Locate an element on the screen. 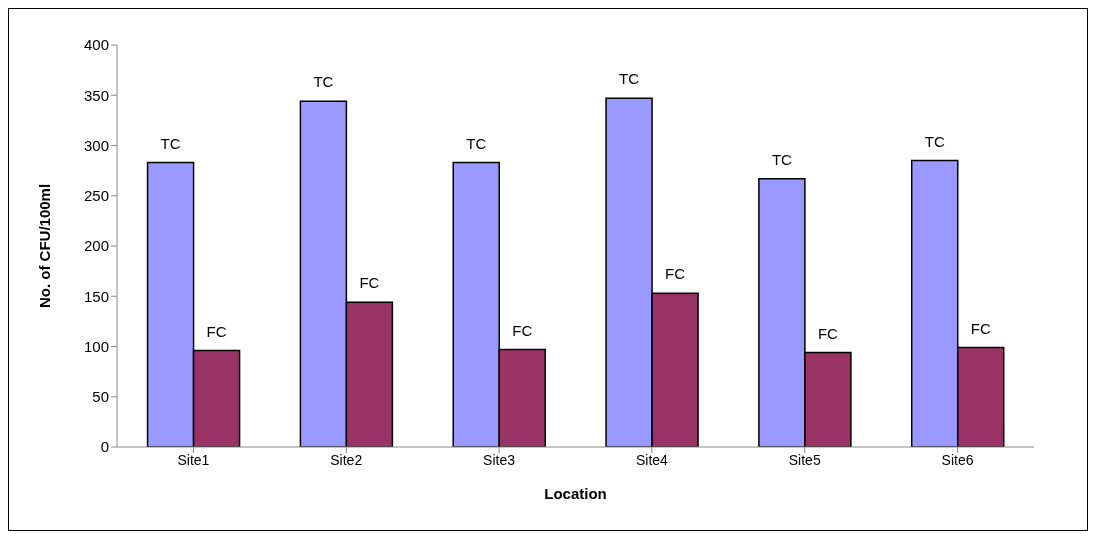 Image resolution: width=1096 pixels, height=539 pixels. y-tick-label: 300 is located at coordinates (96, 145).